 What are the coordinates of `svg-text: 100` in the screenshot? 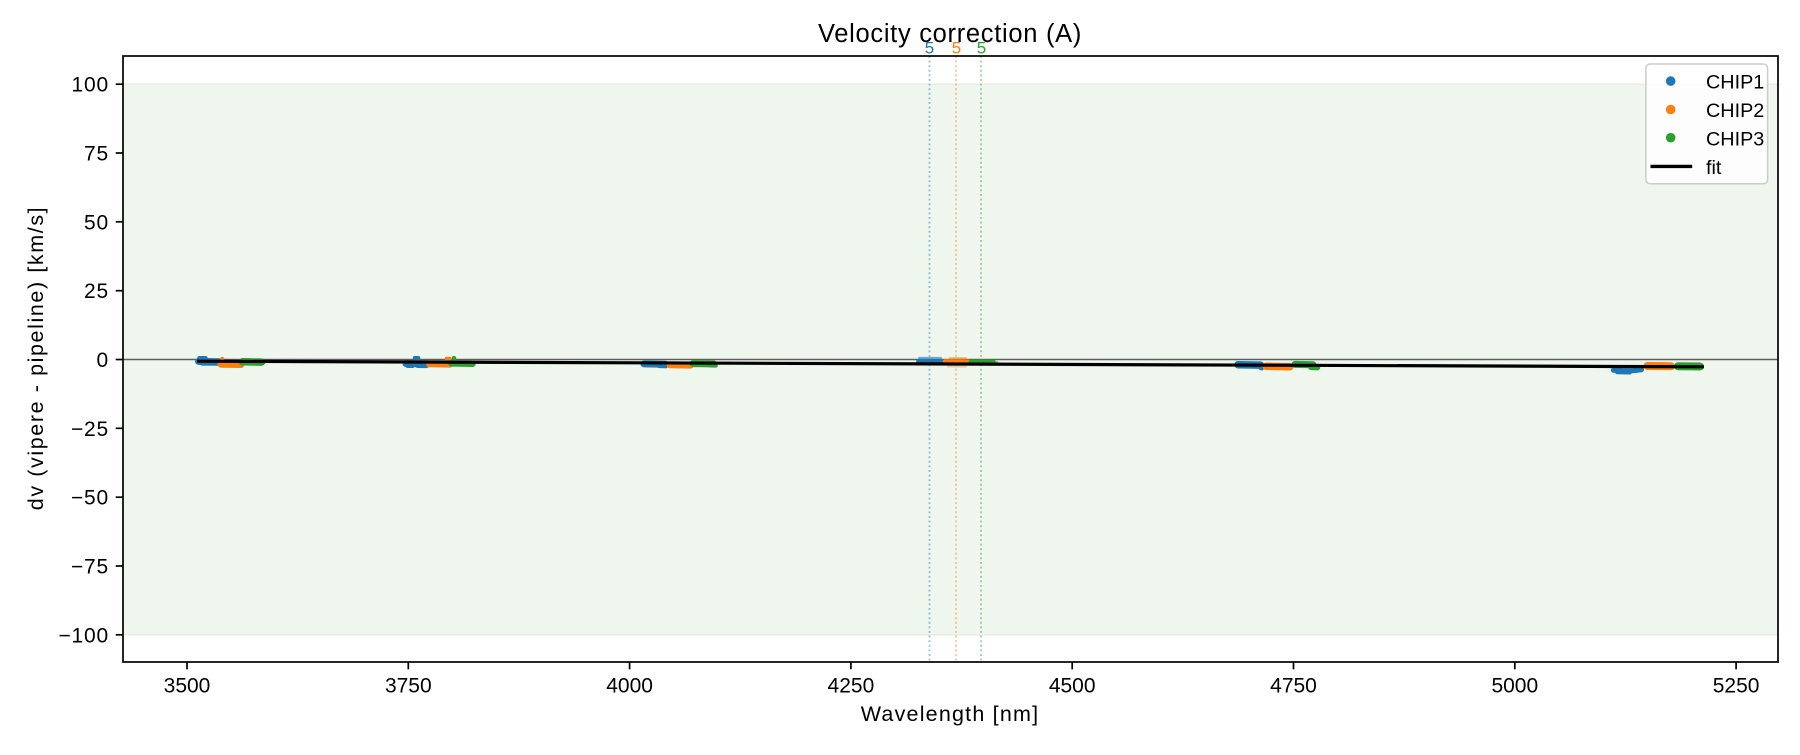 It's located at (90, 85).